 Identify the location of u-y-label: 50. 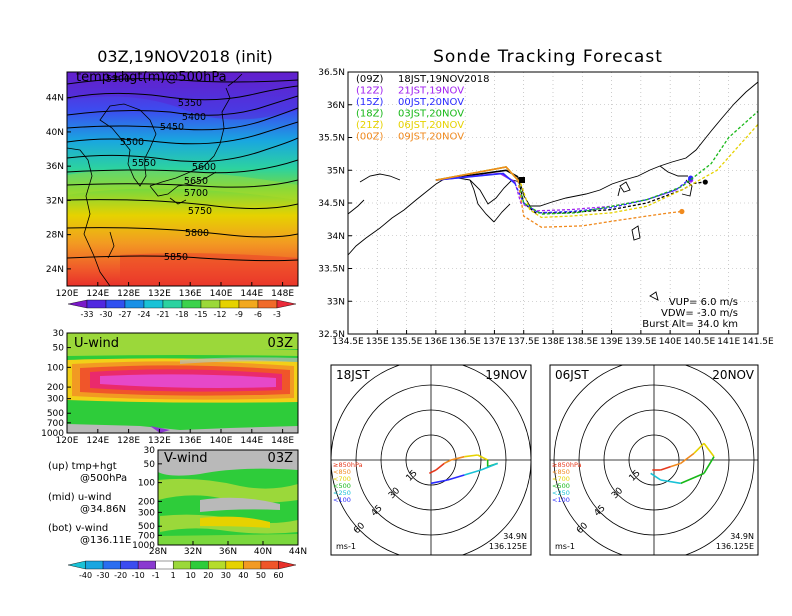
(59, 349).